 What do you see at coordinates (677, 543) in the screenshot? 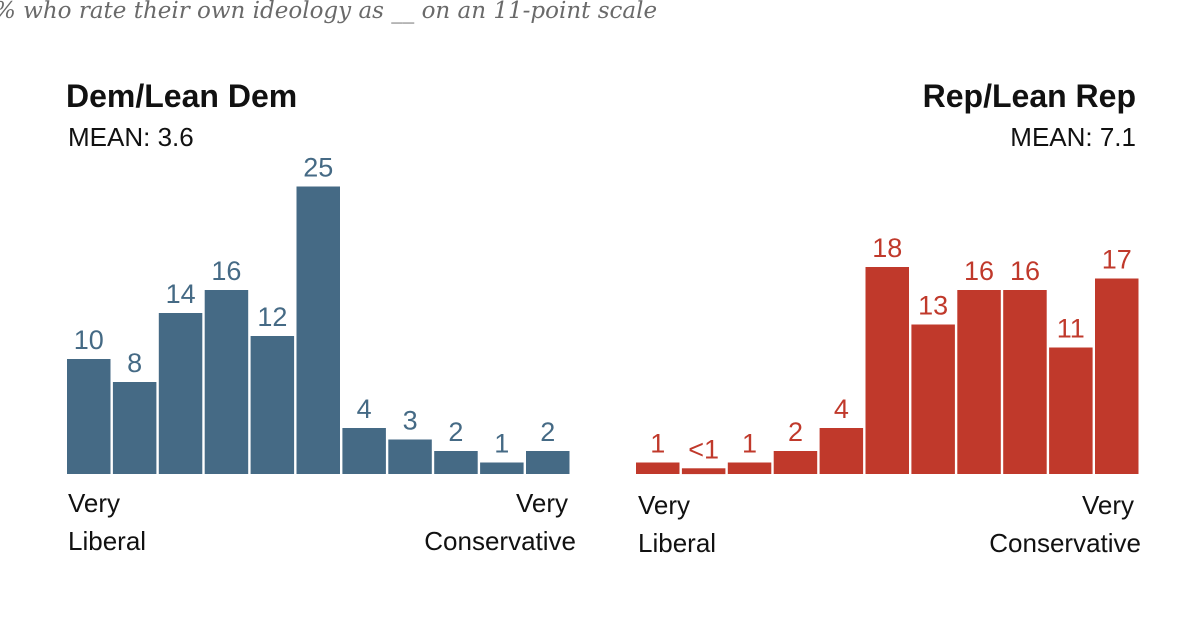
I see `x-left-label-rep-line2: Liberal` at bounding box center [677, 543].